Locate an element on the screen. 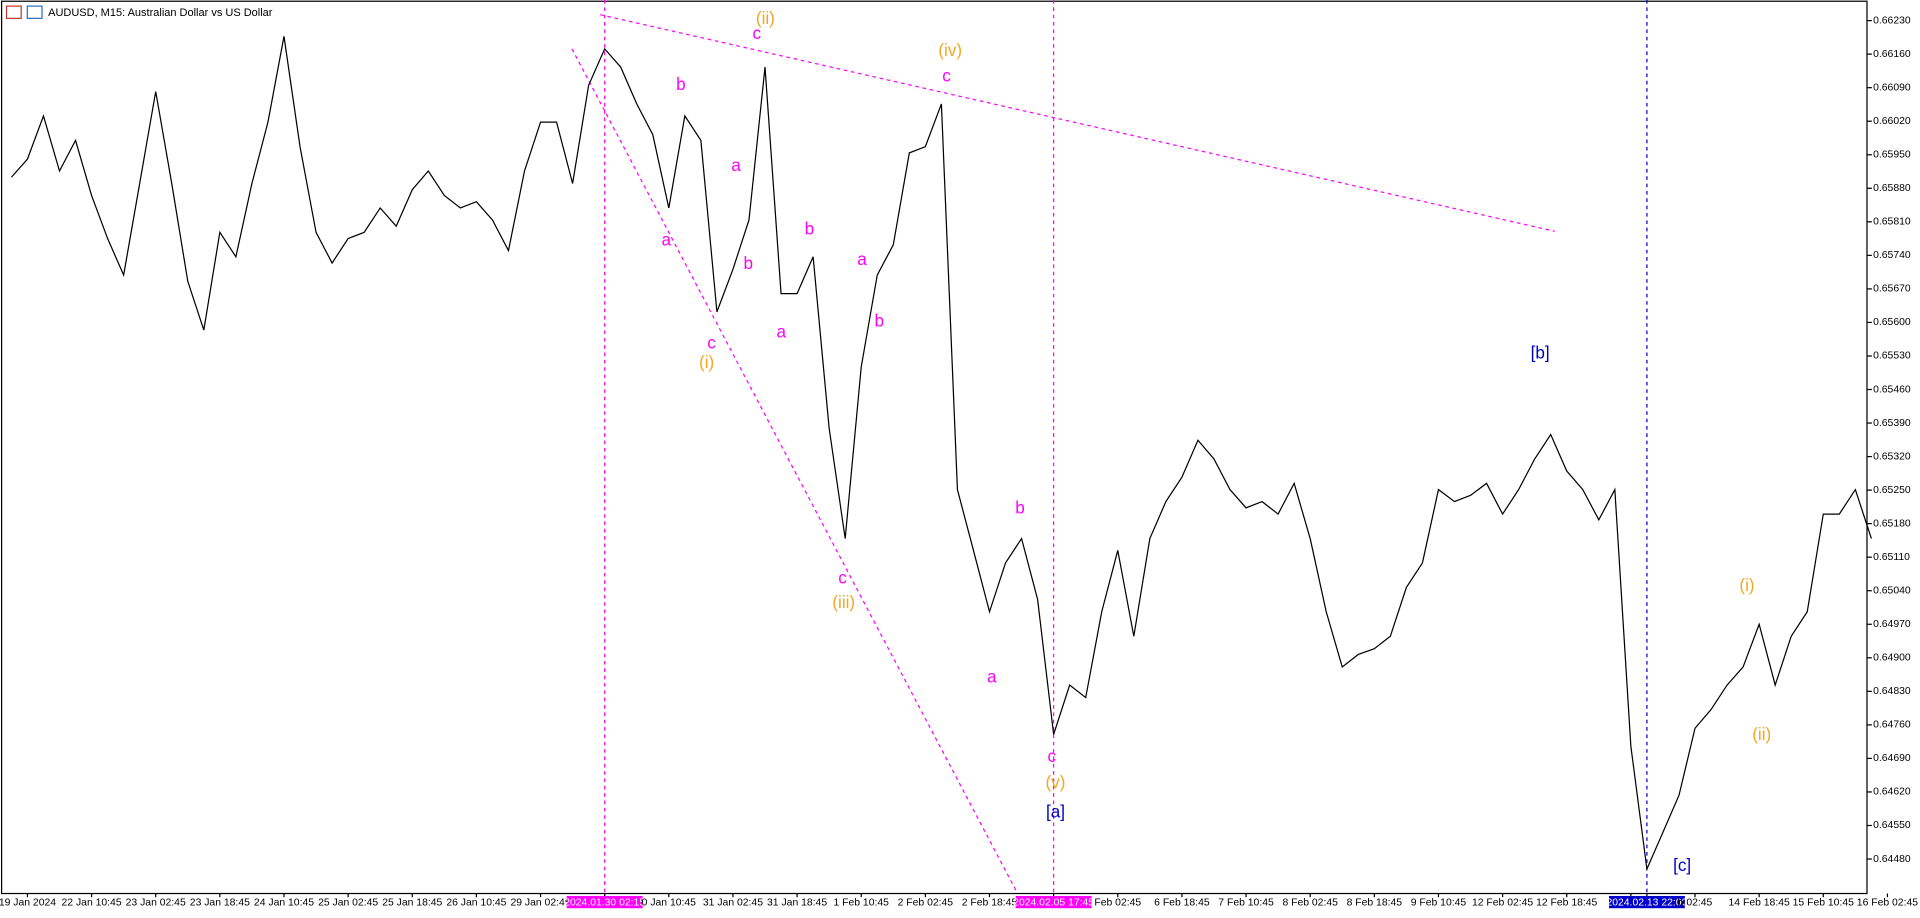 This screenshot has width=1920, height=918. wave-label: [a] is located at coordinates (1055, 811).